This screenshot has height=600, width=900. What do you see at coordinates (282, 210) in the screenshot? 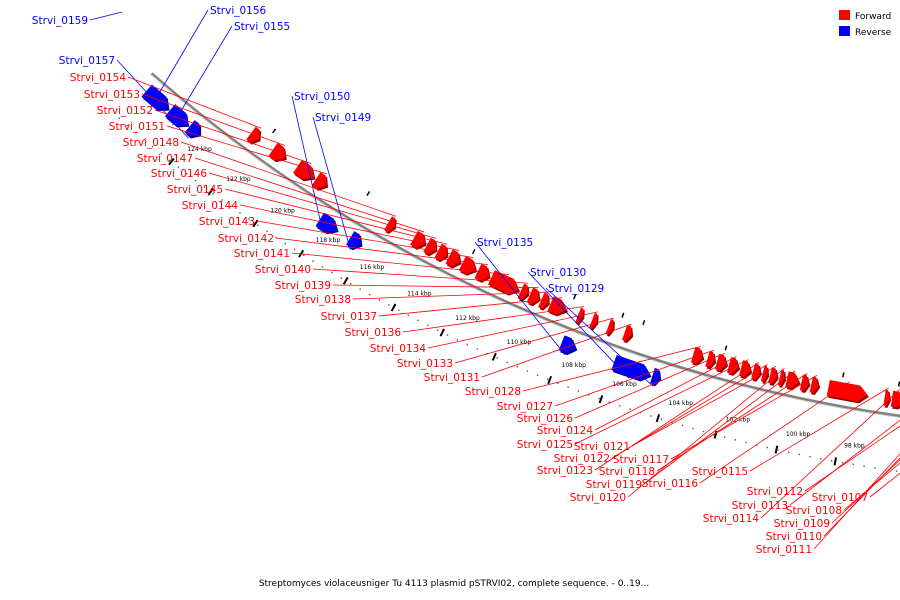
I see `ruler-tick-label: 120 kbp` at bounding box center [282, 210].